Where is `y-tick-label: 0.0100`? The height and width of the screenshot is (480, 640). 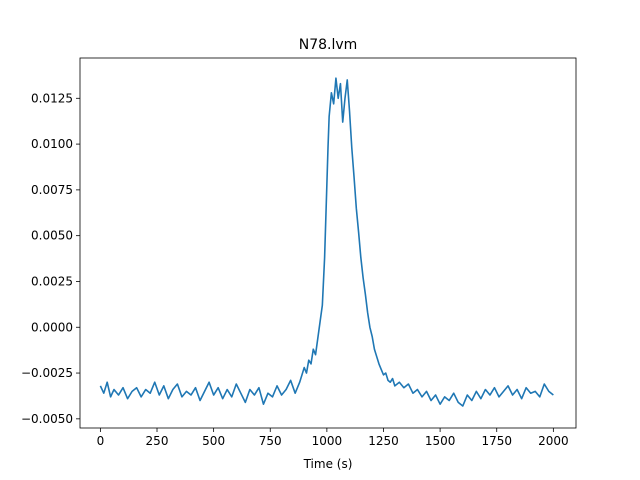
y-tick-label: 0.0100 is located at coordinates (52, 144).